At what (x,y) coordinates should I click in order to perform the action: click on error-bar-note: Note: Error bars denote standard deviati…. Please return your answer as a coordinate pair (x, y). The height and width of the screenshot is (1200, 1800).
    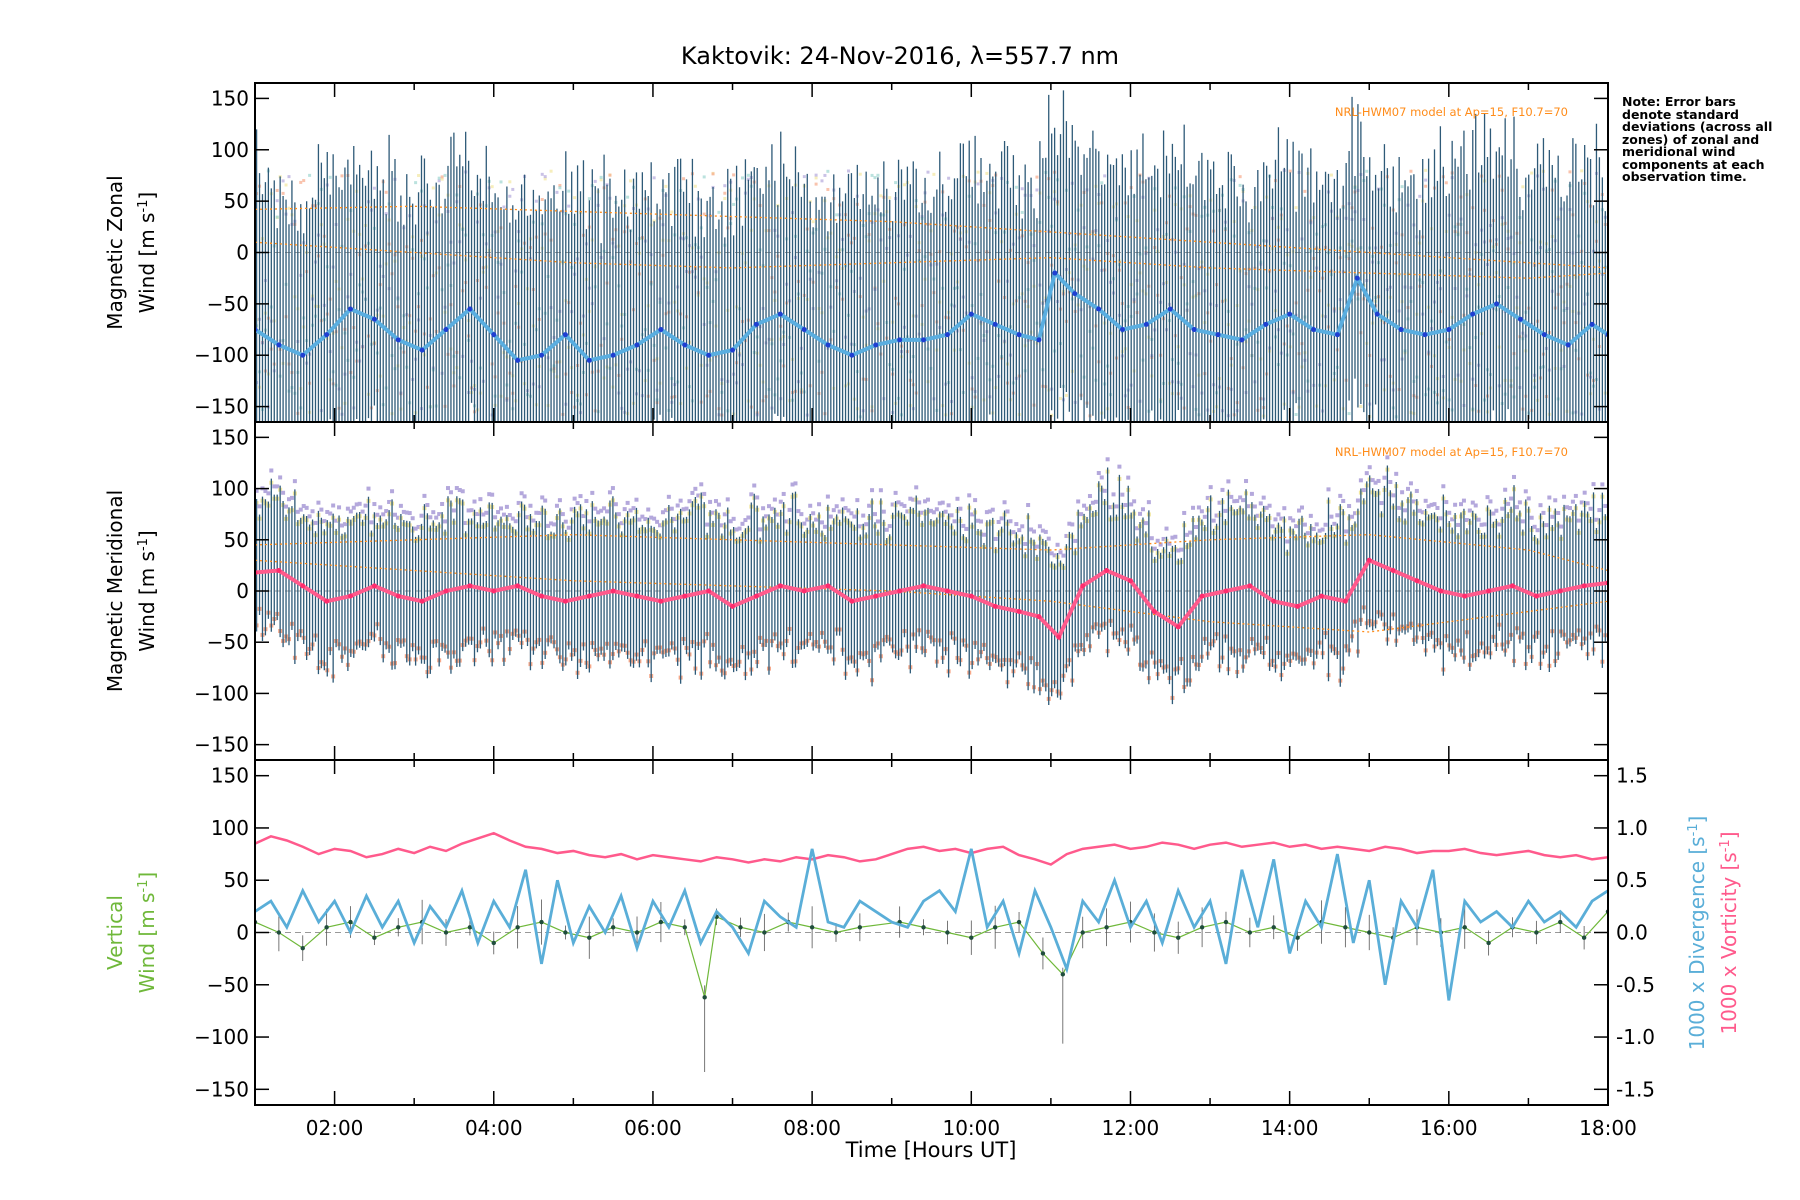
    Looking at the image, I should click on (1697, 139).